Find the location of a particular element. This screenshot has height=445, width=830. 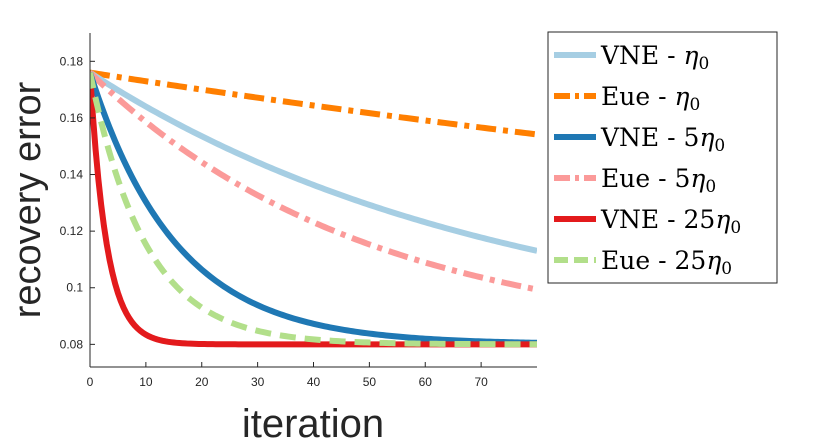

x-axis-title: iteration is located at coordinates (313, 423).